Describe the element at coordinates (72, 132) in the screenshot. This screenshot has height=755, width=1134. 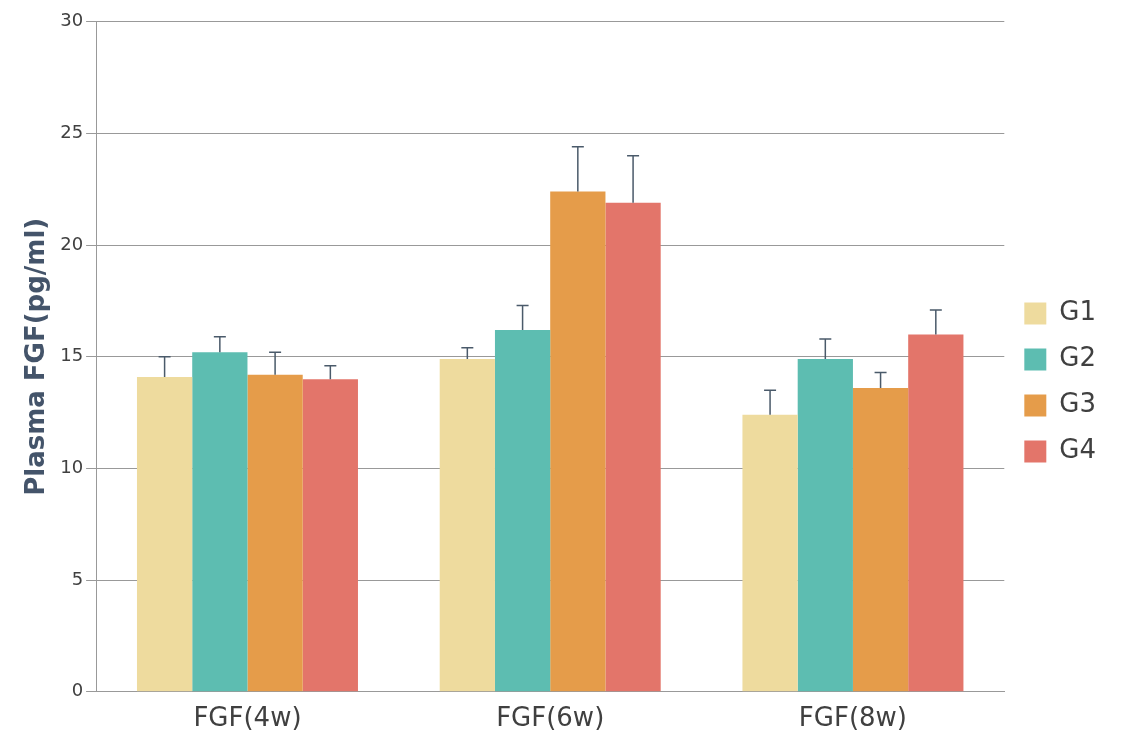
I see `y-tick-label: 25` at that location.